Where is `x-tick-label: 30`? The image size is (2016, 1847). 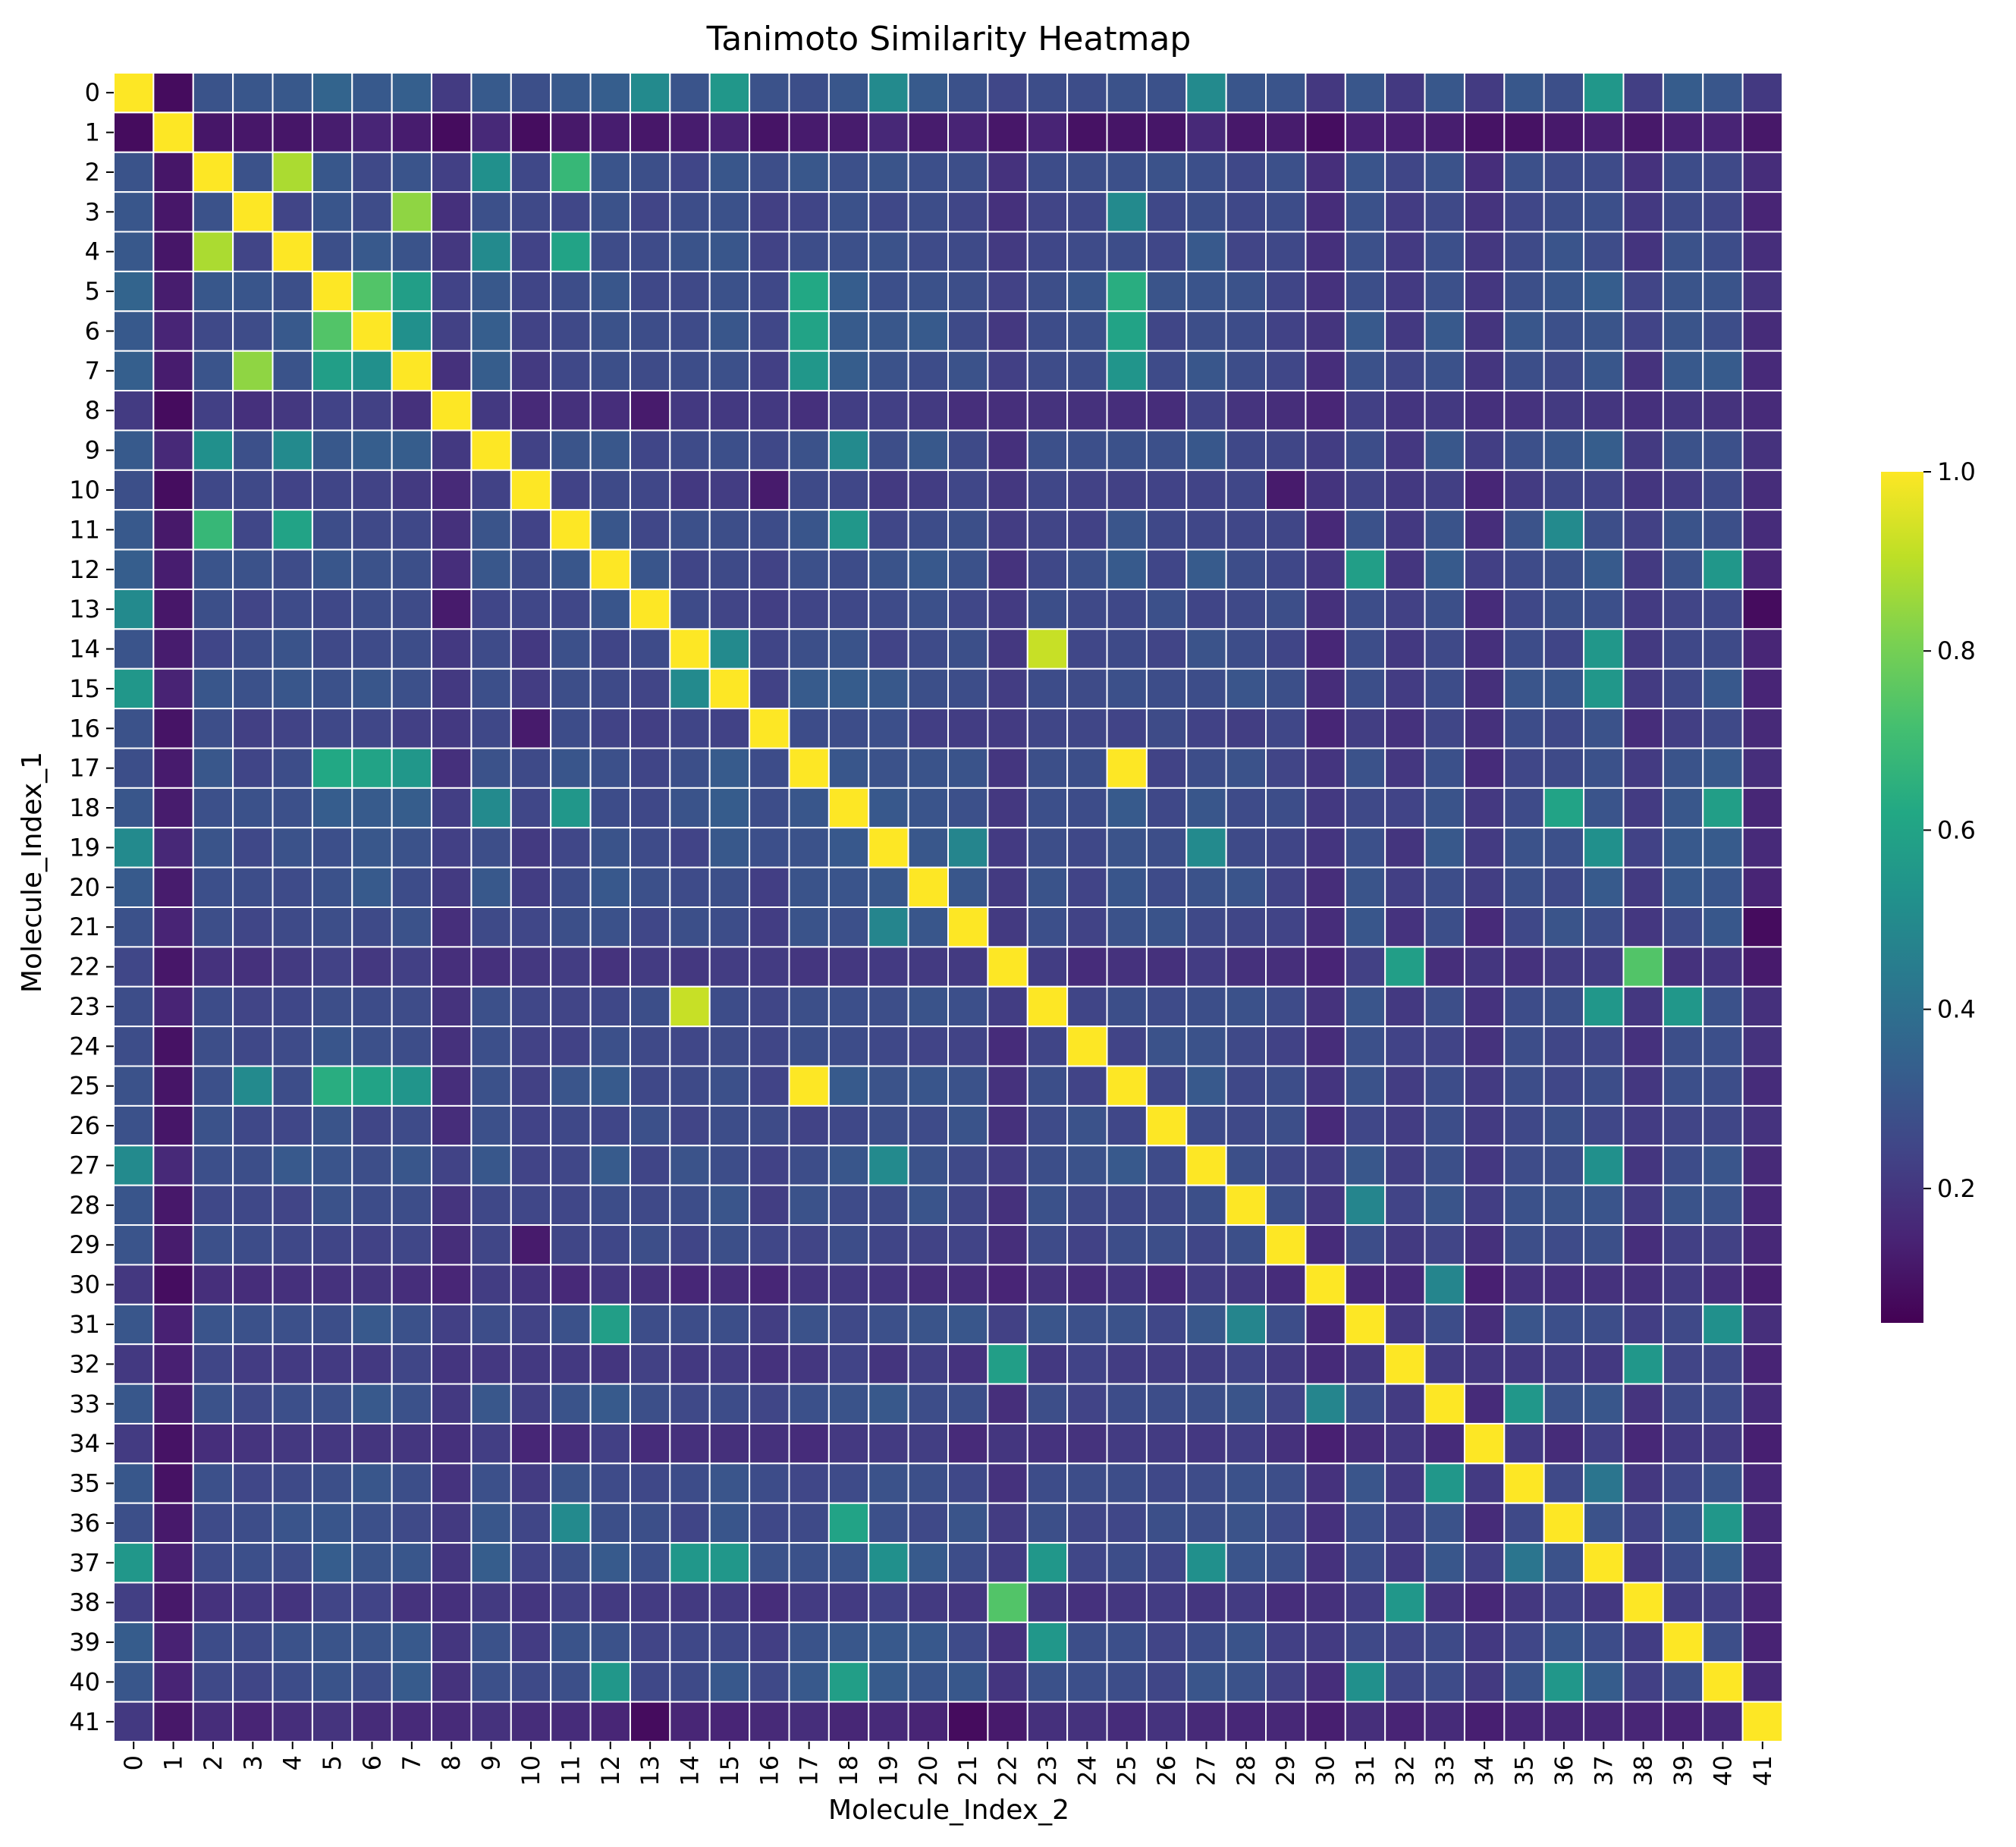
x-tick-label: 30 is located at coordinates (1325, 1770).